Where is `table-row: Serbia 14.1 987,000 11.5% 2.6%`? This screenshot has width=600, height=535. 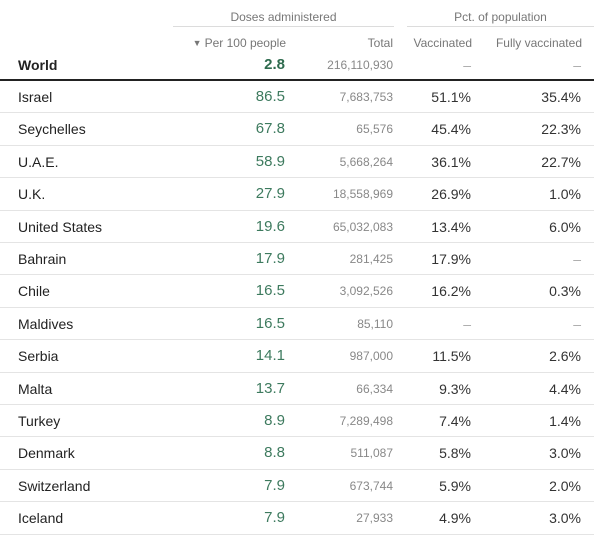 table-row: Serbia 14.1 987,000 11.5% 2.6% is located at coordinates (297, 356).